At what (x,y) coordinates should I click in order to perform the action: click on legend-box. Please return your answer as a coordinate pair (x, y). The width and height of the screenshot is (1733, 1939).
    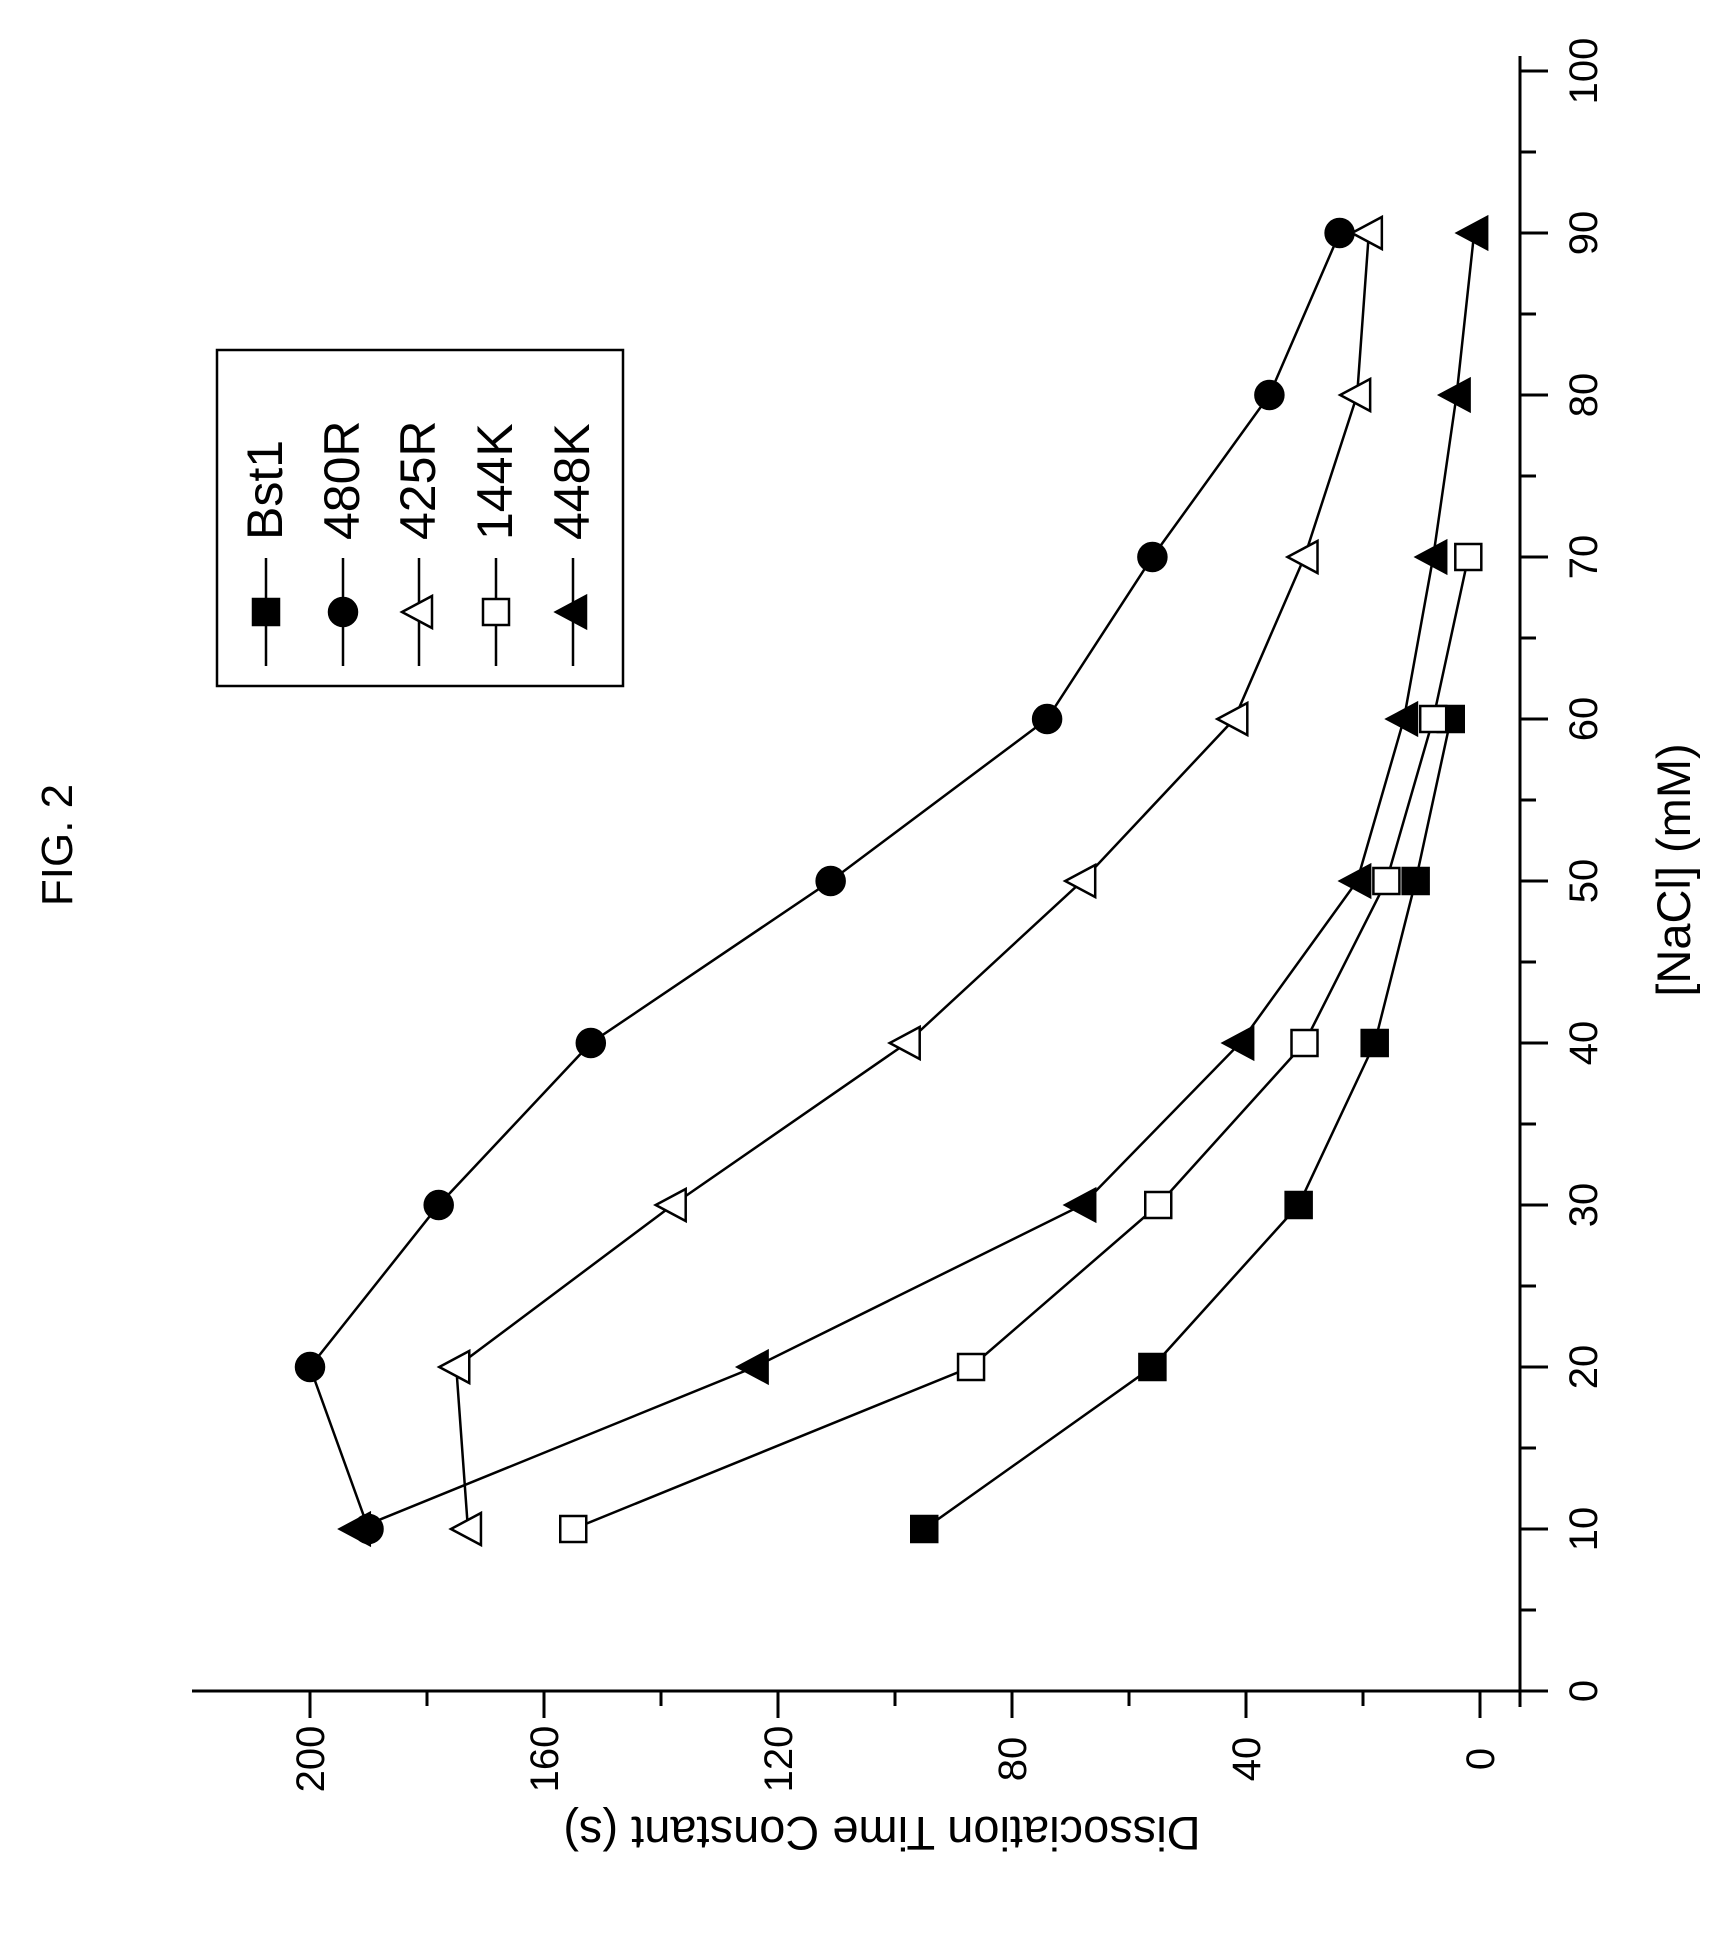
    Looking at the image, I should click on (420, 518).